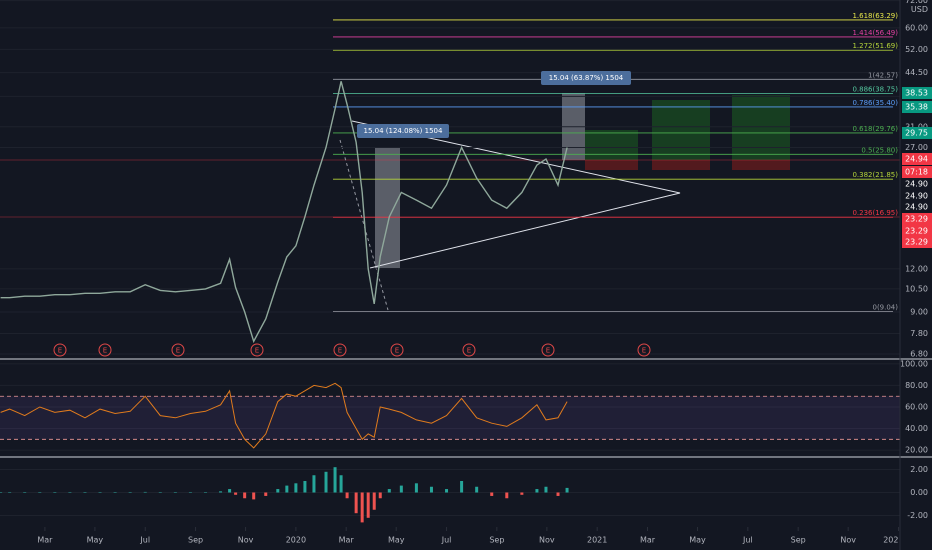 This screenshot has height=550, width=932. What do you see at coordinates (879, 150) in the screenshot?
I see `fib-label: 0.5(25.80)` at bounding box center [879, 150].